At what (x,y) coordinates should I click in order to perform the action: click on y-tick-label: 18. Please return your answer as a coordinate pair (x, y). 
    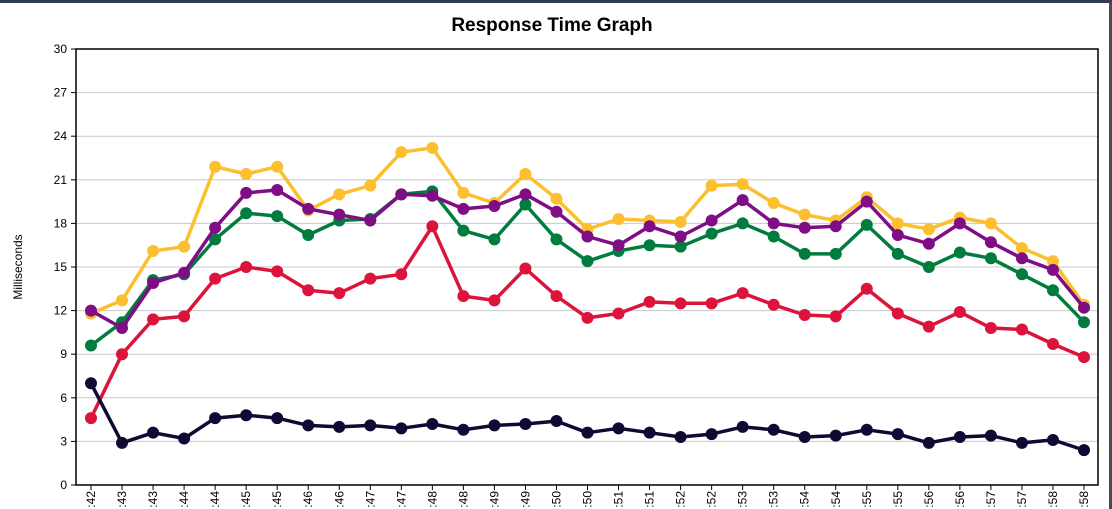
    Looking at the image, I should click on (61, 223).